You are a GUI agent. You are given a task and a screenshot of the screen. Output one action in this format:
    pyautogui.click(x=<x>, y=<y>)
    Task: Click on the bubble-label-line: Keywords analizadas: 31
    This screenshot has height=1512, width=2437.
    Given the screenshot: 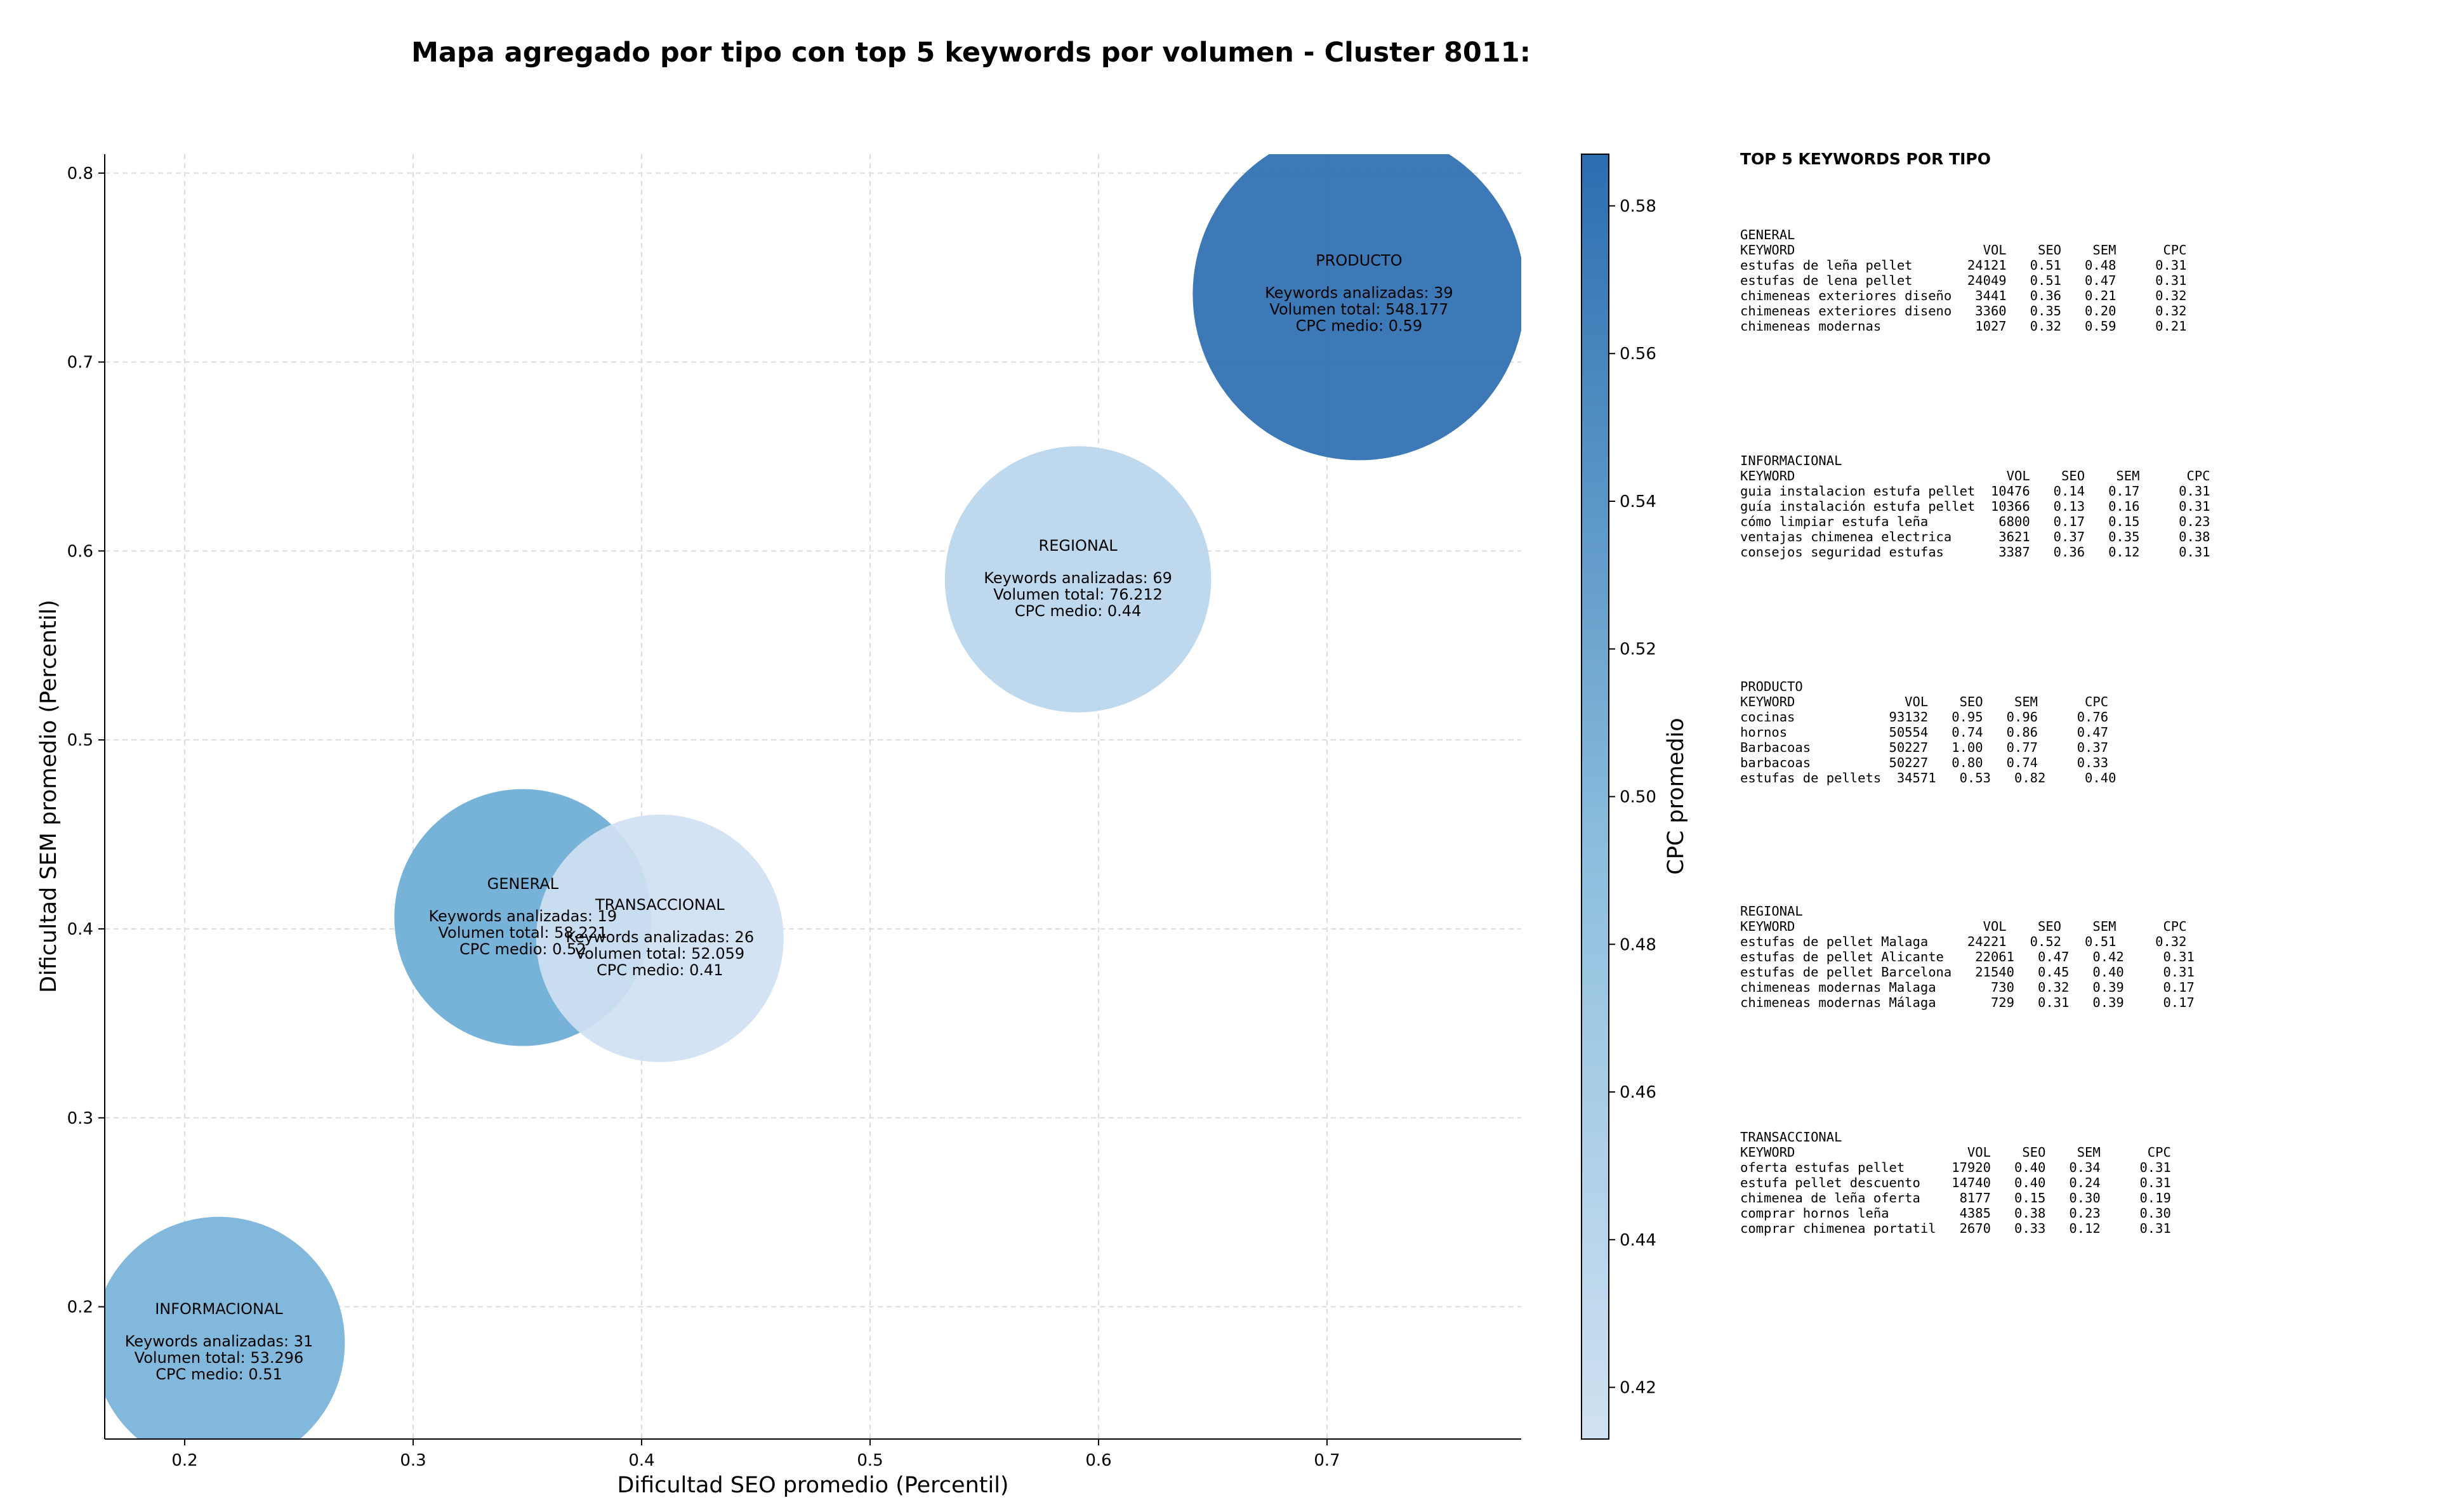 What is the action you would take?
    pyautogui.click(x=219, y=1341)
    